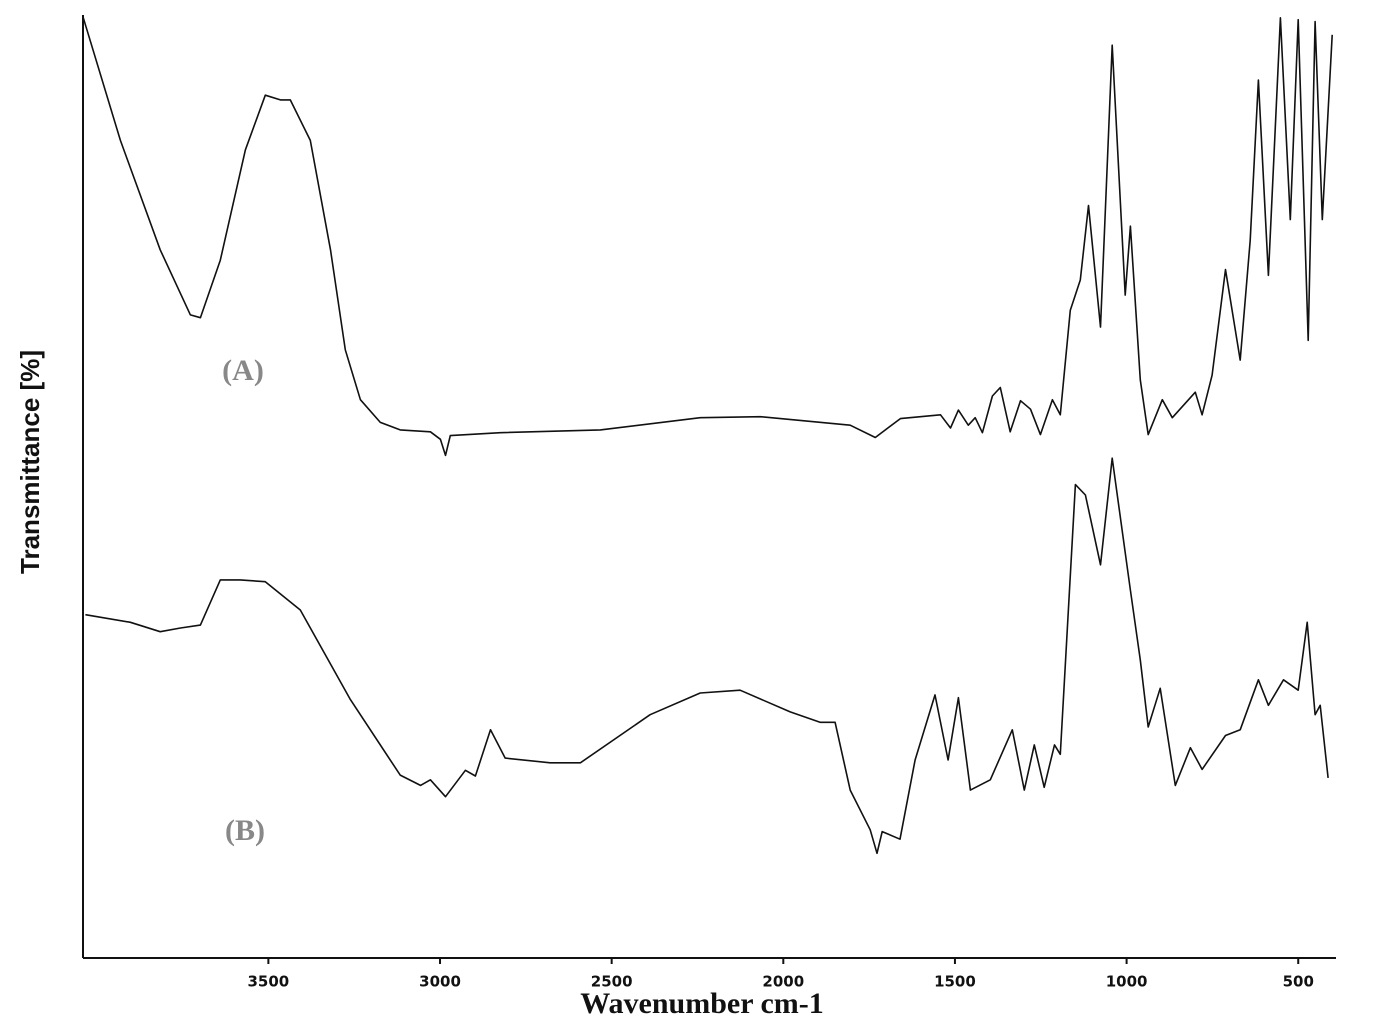  Describe the element at coordinates (1298, 982) in the screenshot. I see `x-tick-label: 500` at that location.